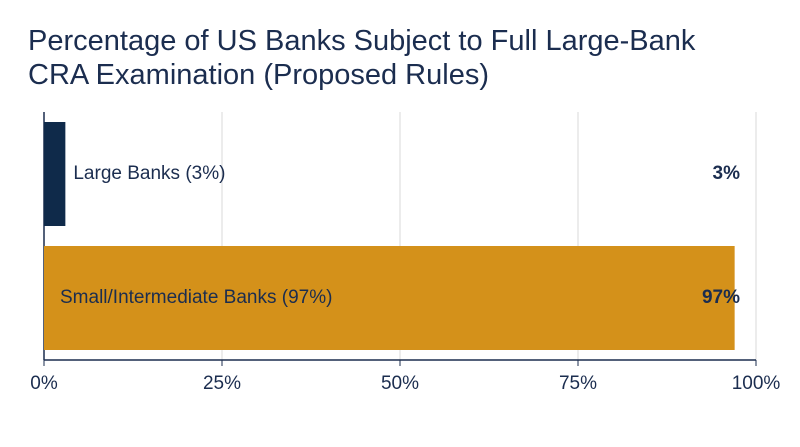  I want to click on category-label: Large Banks (3%), so click(149, 173).